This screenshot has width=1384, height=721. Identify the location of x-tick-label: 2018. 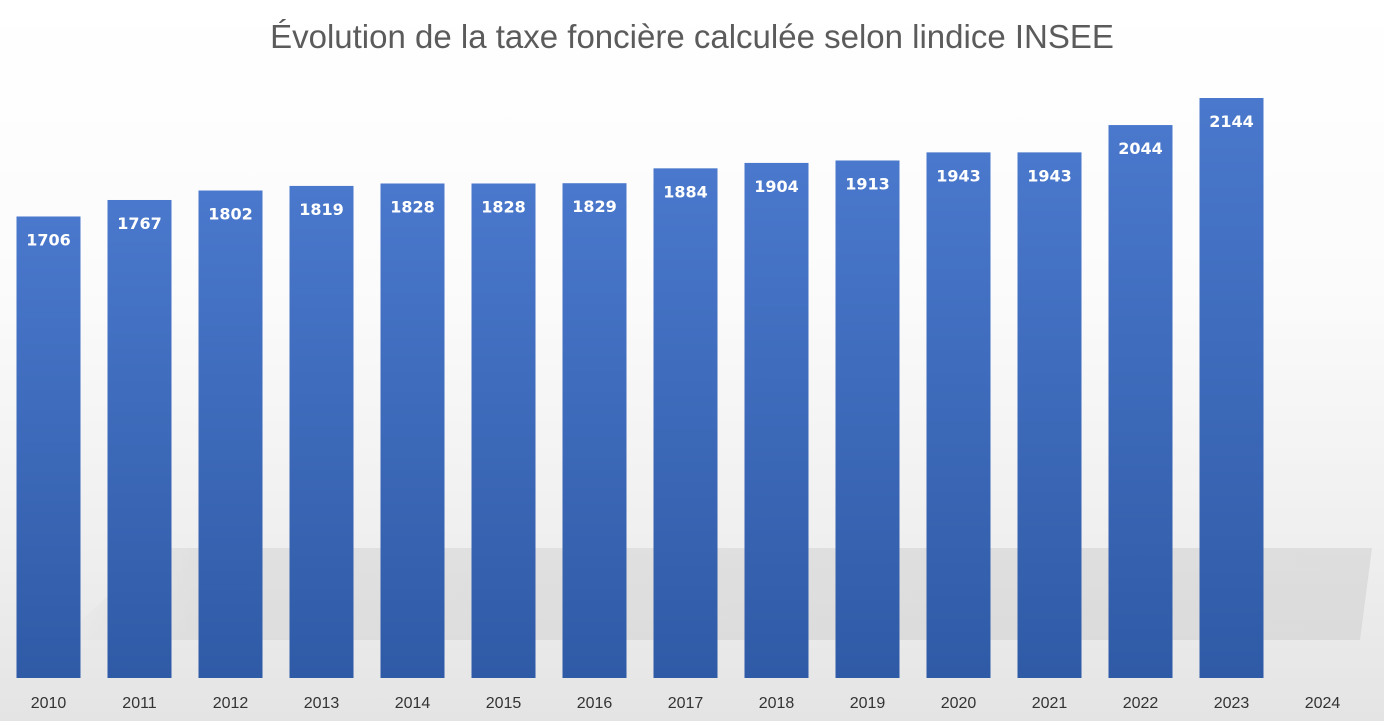
(777, 703).